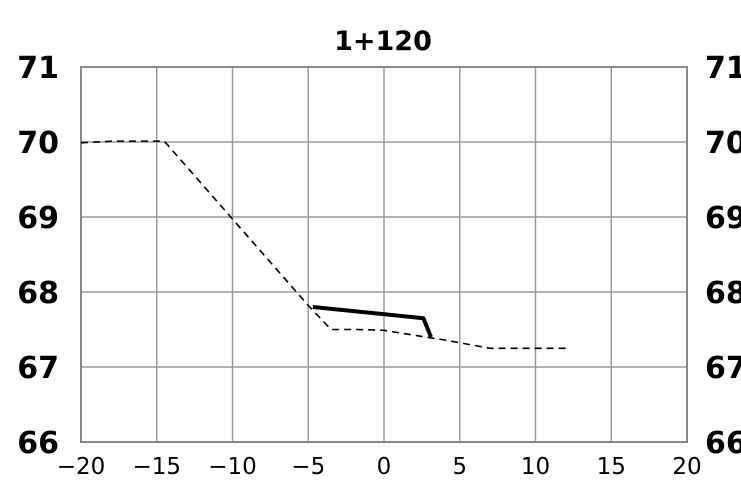 The image size is (741, 486). Describe the element at coordinates (686, 467) in the screenshot. I see `x-tick-label: 20` at that location.